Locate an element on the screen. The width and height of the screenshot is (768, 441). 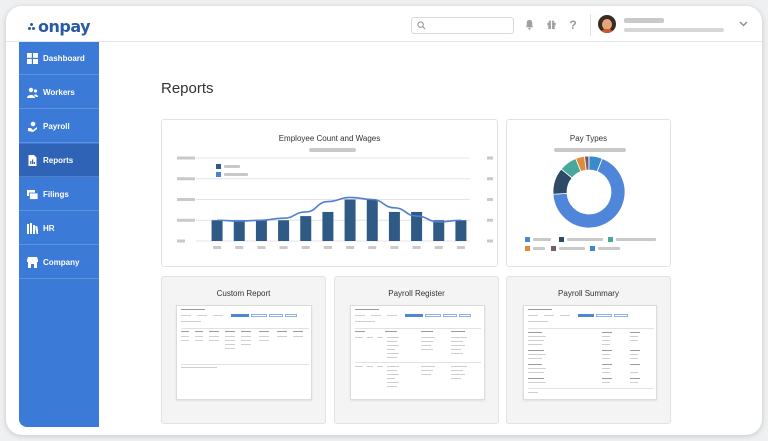
employee-count-card: Employee Count and Wages is located at coordinates (329, 193).